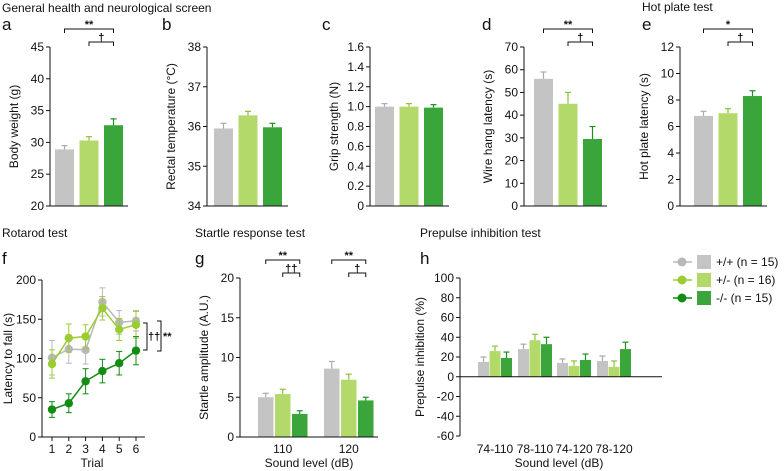  What do you see at coordinates (32, 437) in the screenshot?
I see `y-tick-label-f: 0` at bounding box center [32, 437].